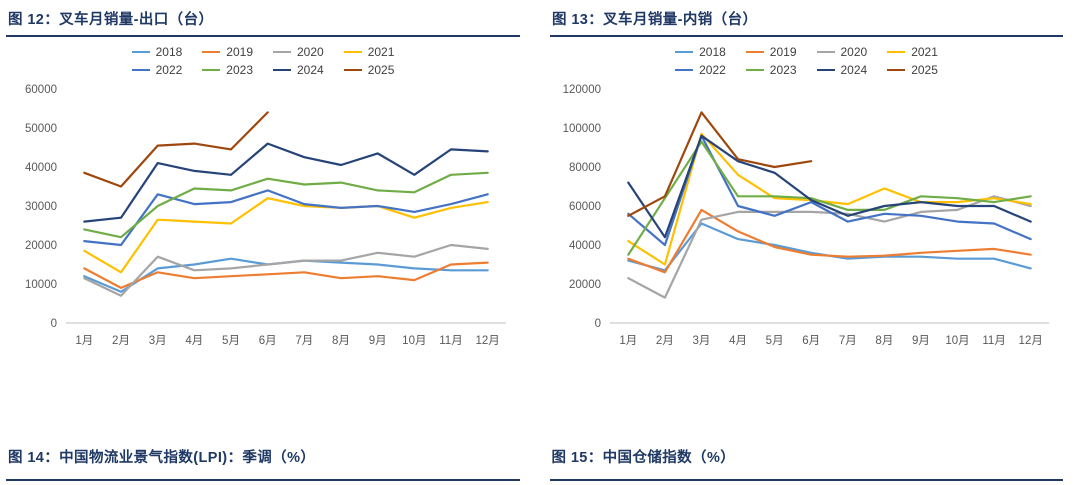 Image resolution: width=1073 pixels, height=485 pixels. I want to click on series-2023-line, so click(829, 198).